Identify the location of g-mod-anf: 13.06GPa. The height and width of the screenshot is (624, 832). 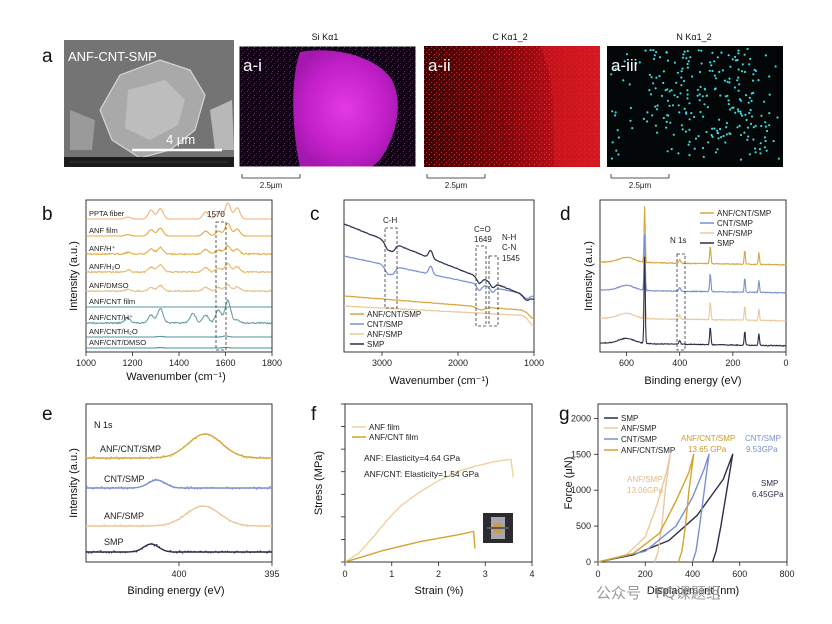
(645, 490).